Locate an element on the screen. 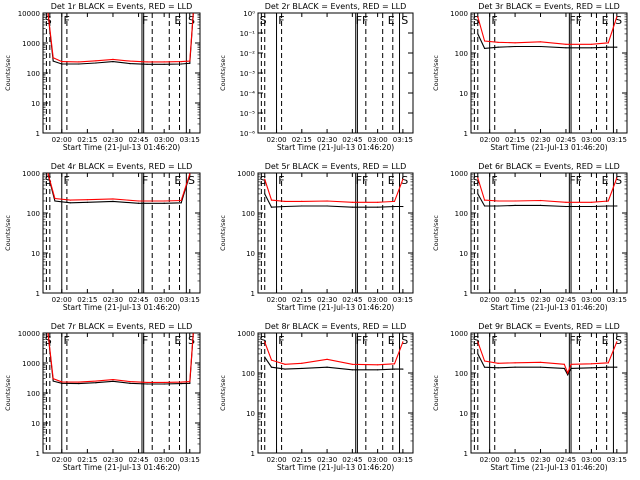  panel-title: Det 3r BLACK = Events, RED = LLD is located at coordinates (549, 6).